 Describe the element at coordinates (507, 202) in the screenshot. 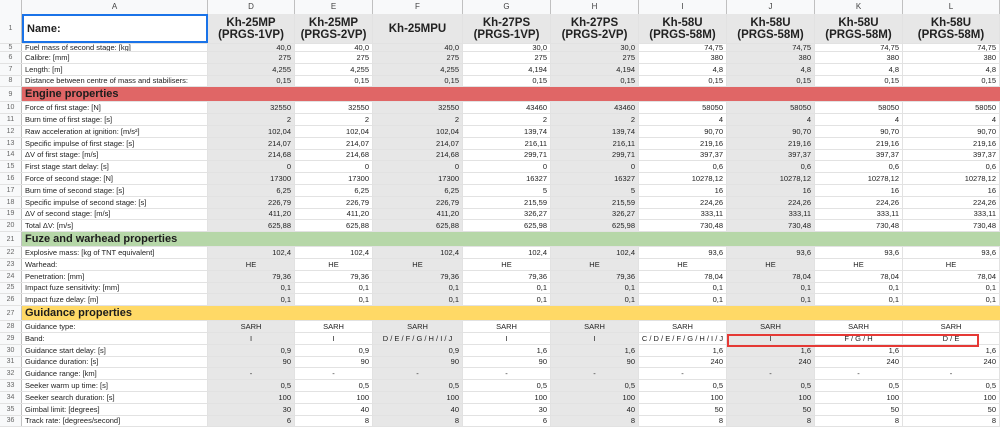

I see `value-cell: 215,59` at that location.